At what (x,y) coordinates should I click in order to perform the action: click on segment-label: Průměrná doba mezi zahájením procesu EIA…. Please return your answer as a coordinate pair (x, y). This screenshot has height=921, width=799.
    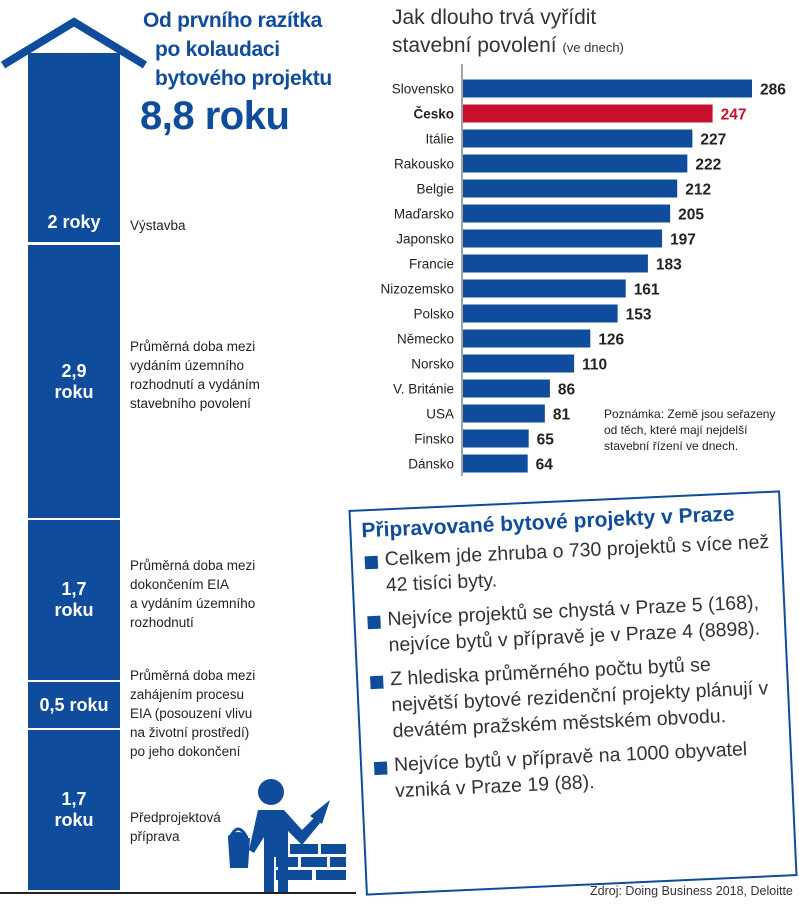
    Looking at the image, I should click on (192, 713).